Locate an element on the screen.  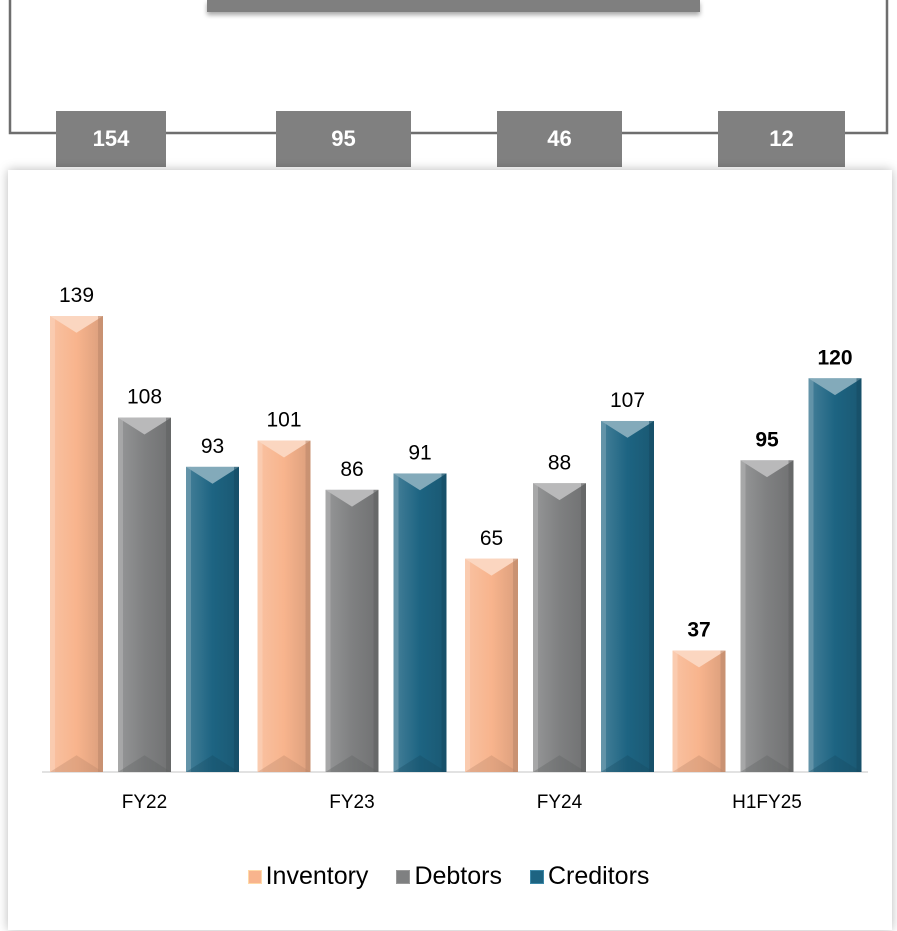
legend-item-inventory: Inventory is located at coordinates (308, 876).